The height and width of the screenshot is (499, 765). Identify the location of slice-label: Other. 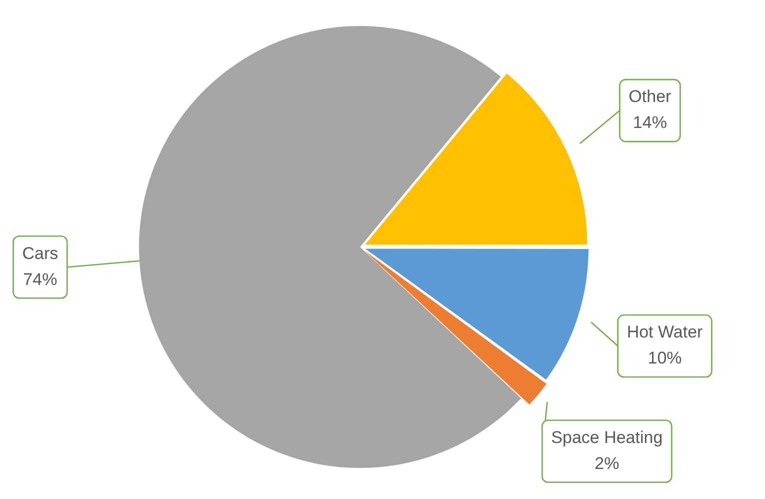
(650, 96).